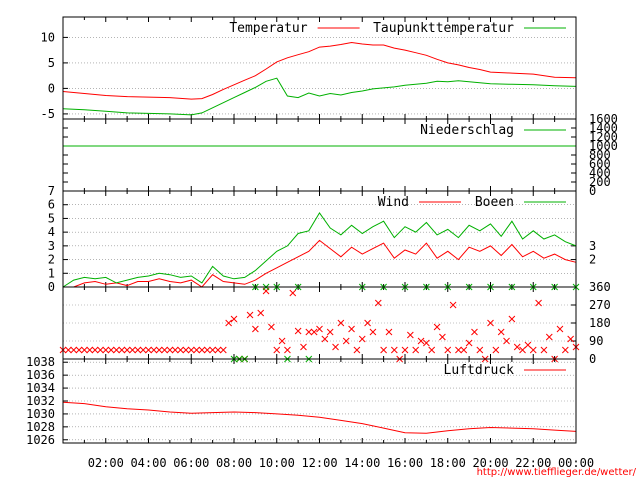 The image size is (640, 480). I want to click on wind-ytick-label: 0, so click(51, 287).